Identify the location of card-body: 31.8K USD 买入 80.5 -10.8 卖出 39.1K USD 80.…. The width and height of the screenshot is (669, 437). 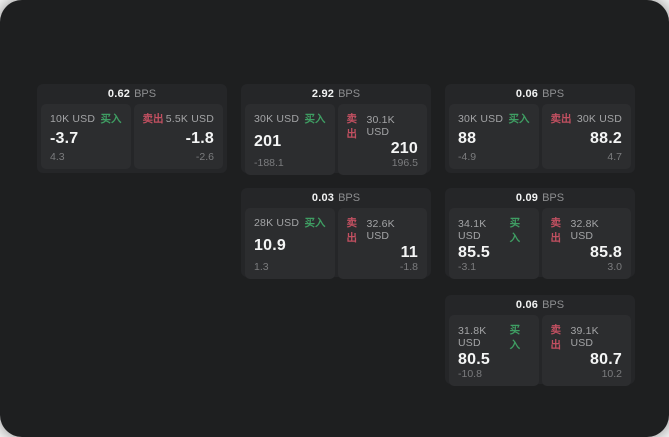
(540, 350).